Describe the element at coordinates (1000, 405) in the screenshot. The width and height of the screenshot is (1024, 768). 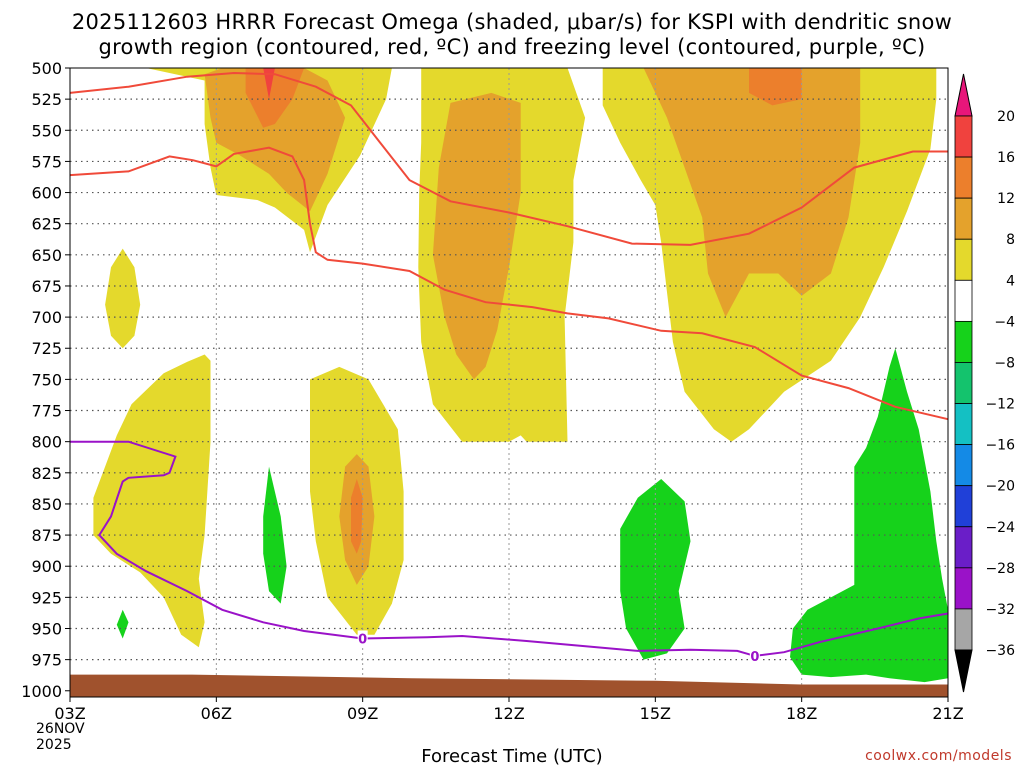
I see `colorbar-tick-label: −12` at that location.